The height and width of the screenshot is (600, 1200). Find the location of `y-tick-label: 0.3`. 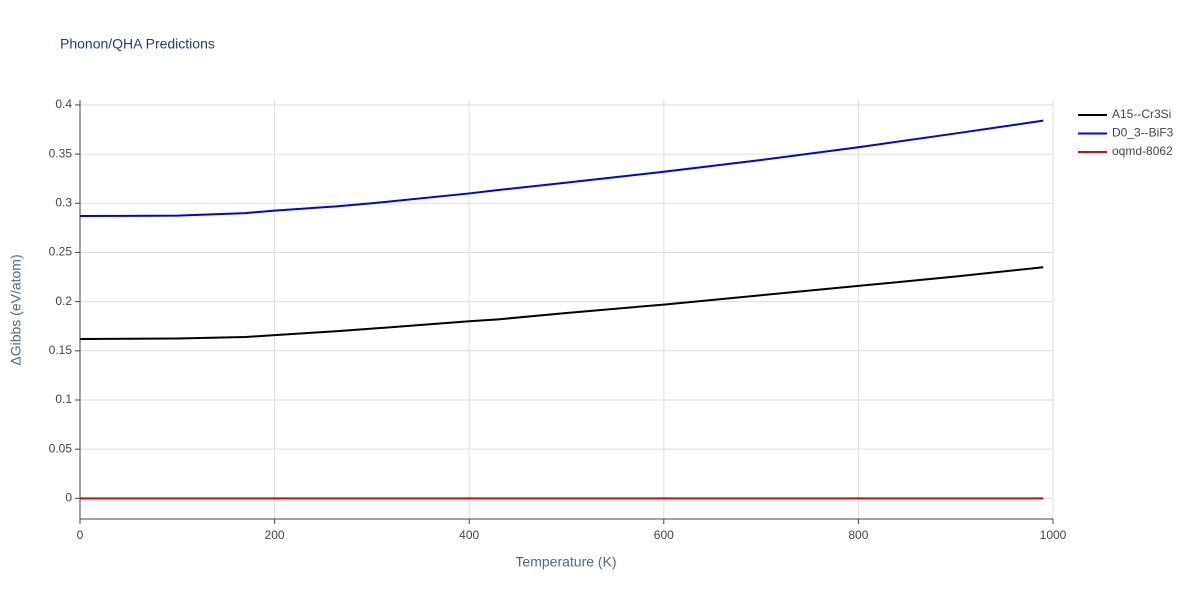

y-tick-label: 0.3 is located at coordinates (63, 202).